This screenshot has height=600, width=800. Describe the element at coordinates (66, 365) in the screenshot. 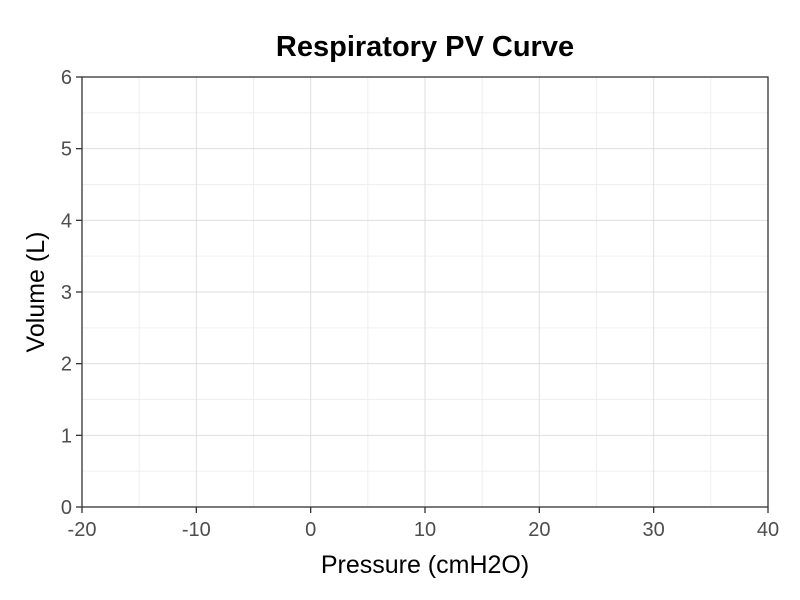

I see `y-tick-label: 2` at that location.